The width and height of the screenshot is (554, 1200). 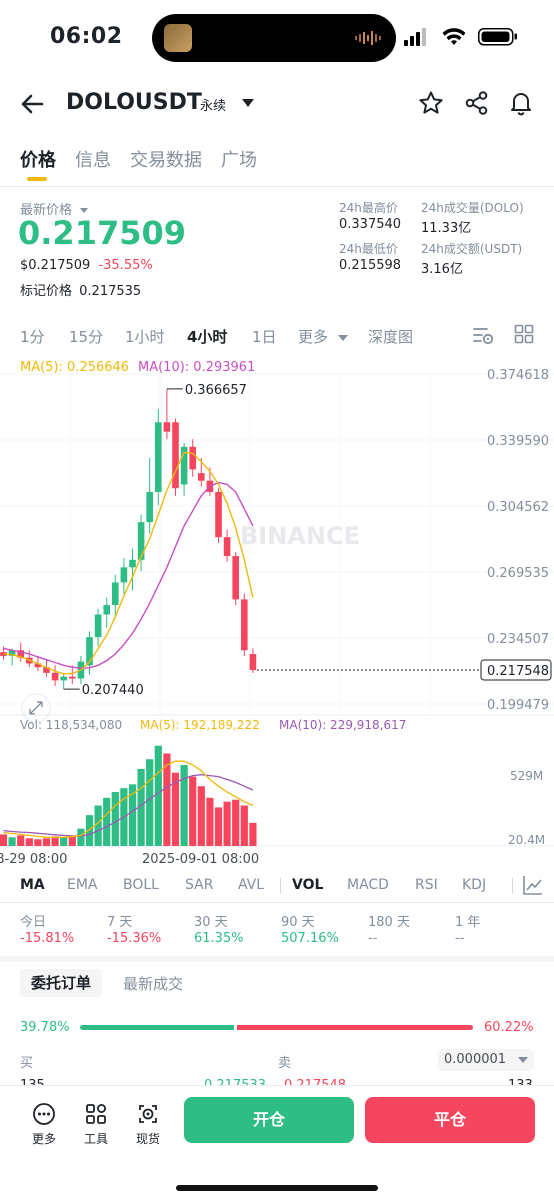 I want to click on ind-kdj: KDJ, so click(x=474, y=885).